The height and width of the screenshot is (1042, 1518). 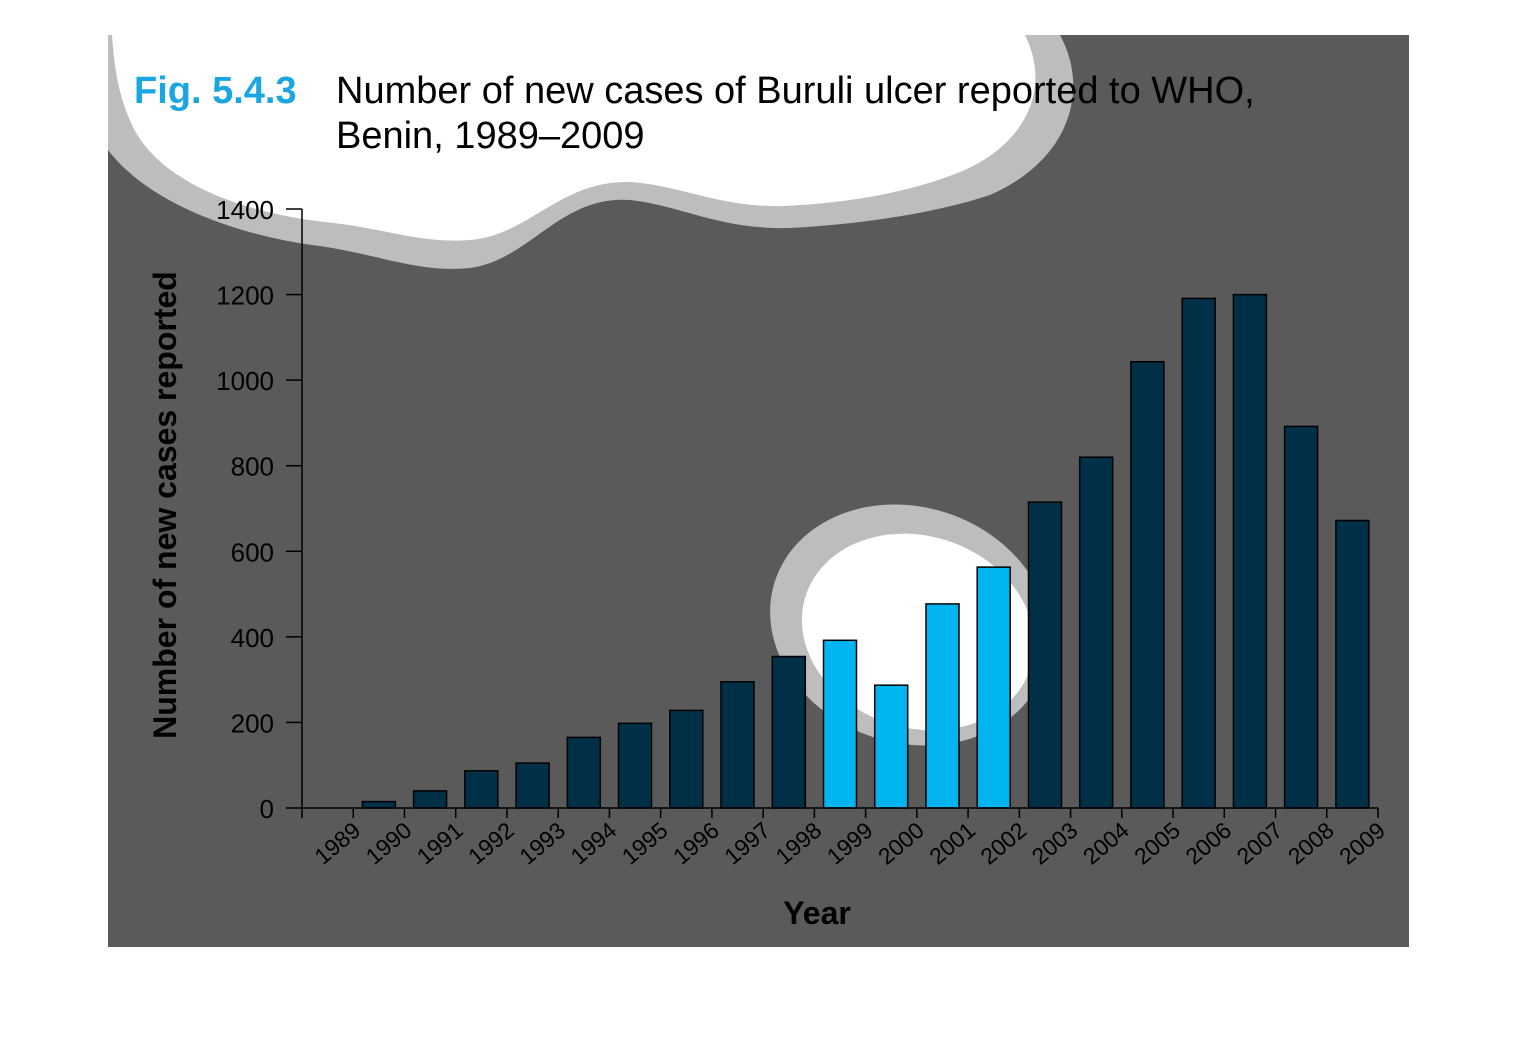 What do you see at coordinates (215, 91) in the screenshot?
I see `figure-label: Fig. 5.4.3` at bounding box center [215, 91].